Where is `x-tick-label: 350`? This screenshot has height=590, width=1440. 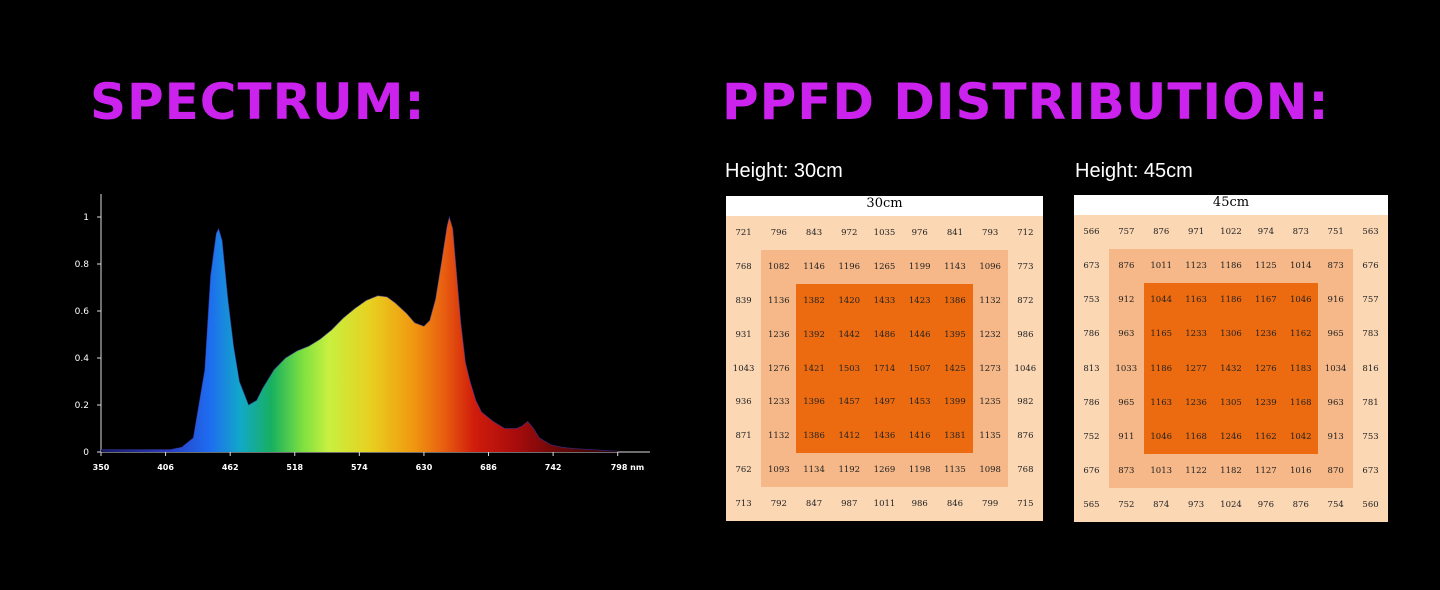 x-tick-label: 350 is located at coordinates (101, 467).